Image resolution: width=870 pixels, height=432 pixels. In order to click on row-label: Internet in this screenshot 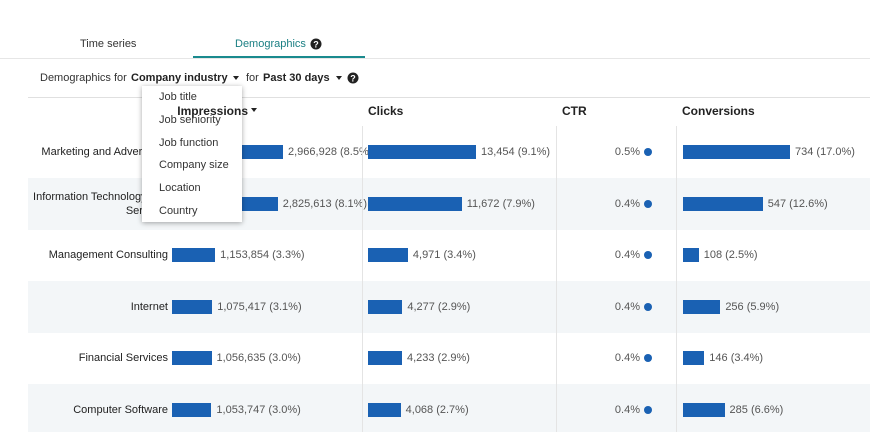, I will do `click(149, 306)`.